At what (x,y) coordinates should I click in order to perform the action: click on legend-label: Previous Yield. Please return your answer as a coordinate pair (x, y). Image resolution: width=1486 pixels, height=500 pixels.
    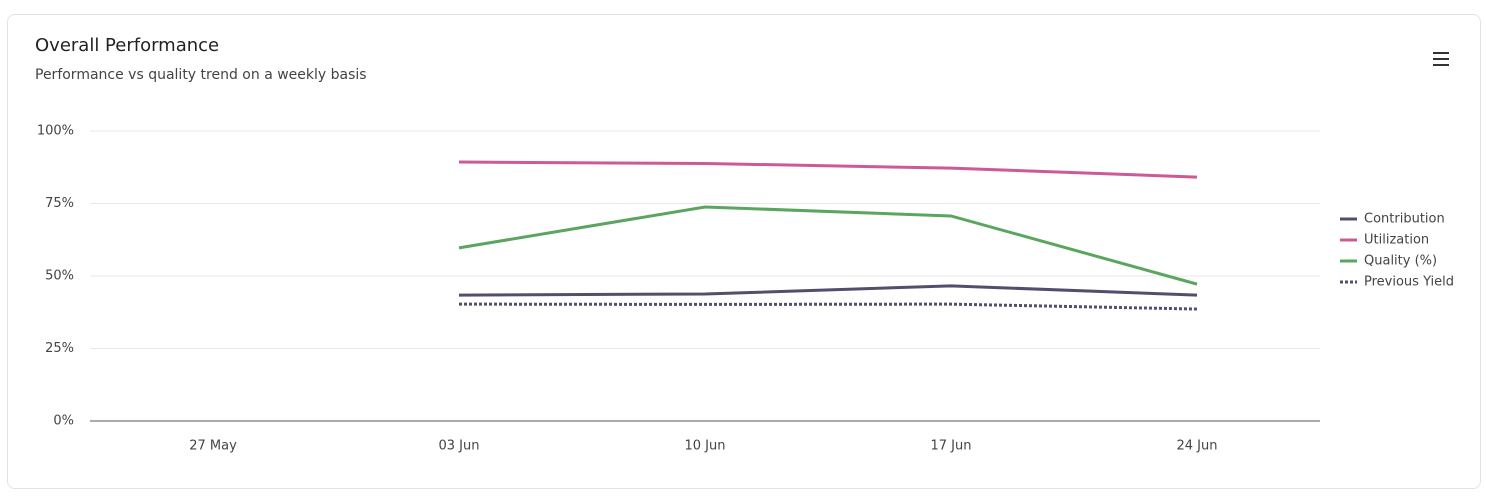
    Looking at the image, I should click on (1409, 282).